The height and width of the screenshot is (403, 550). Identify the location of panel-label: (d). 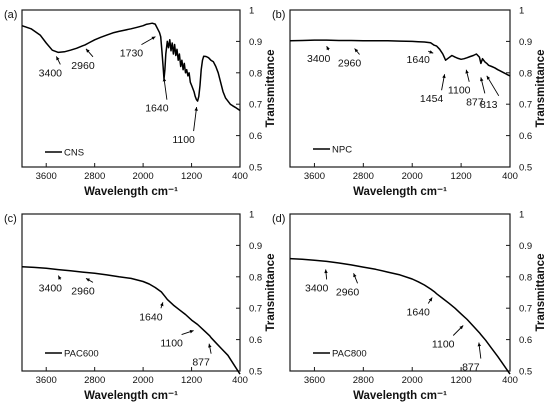
(278, 219).